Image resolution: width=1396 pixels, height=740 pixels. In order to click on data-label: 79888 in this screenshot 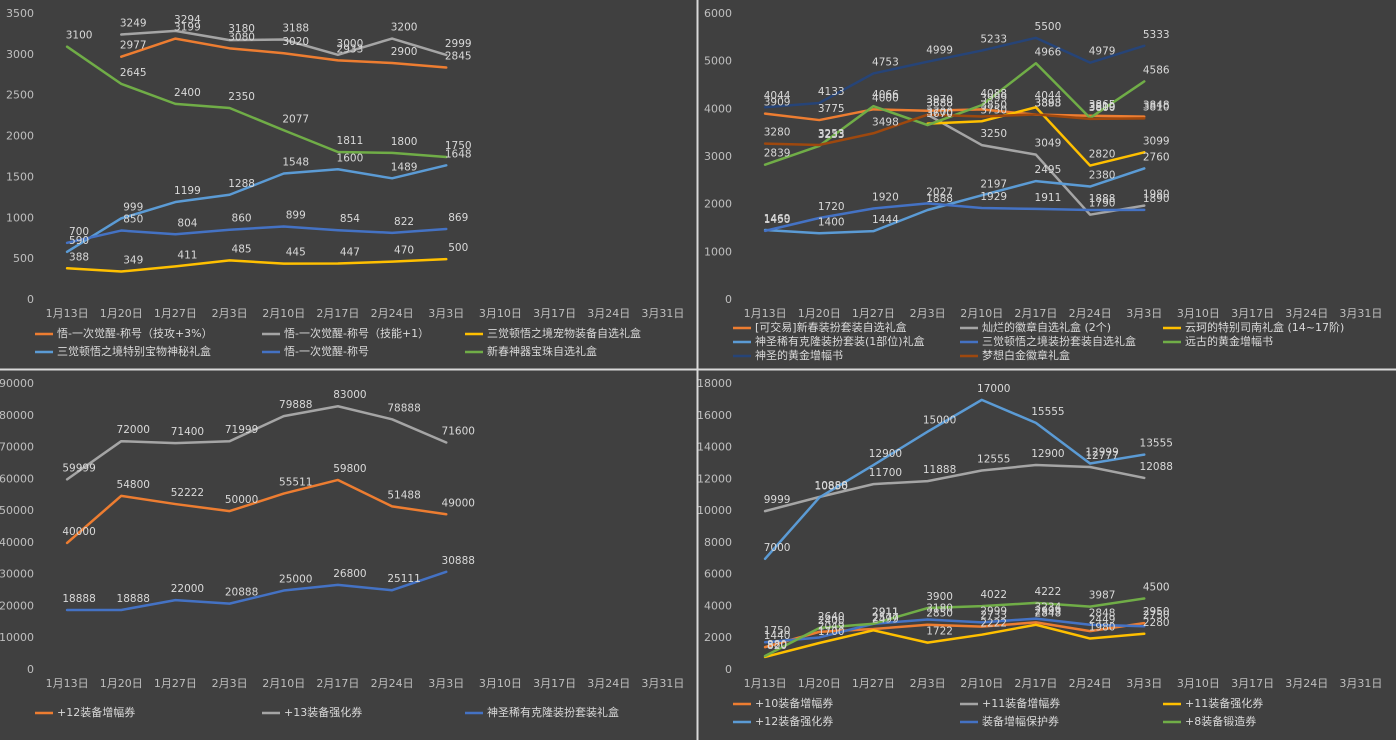, I will do `click(295, 405)`.